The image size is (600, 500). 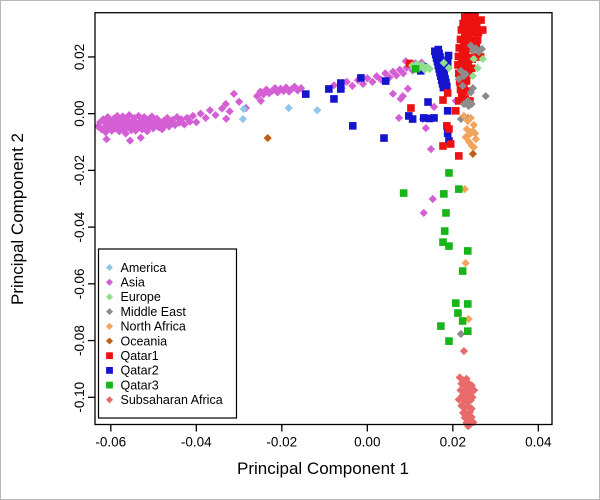 What do you see at coordinates (196, 442) in the screenshot?
I see `x-tick-label: -0.04` at bounding box center [196, 442].